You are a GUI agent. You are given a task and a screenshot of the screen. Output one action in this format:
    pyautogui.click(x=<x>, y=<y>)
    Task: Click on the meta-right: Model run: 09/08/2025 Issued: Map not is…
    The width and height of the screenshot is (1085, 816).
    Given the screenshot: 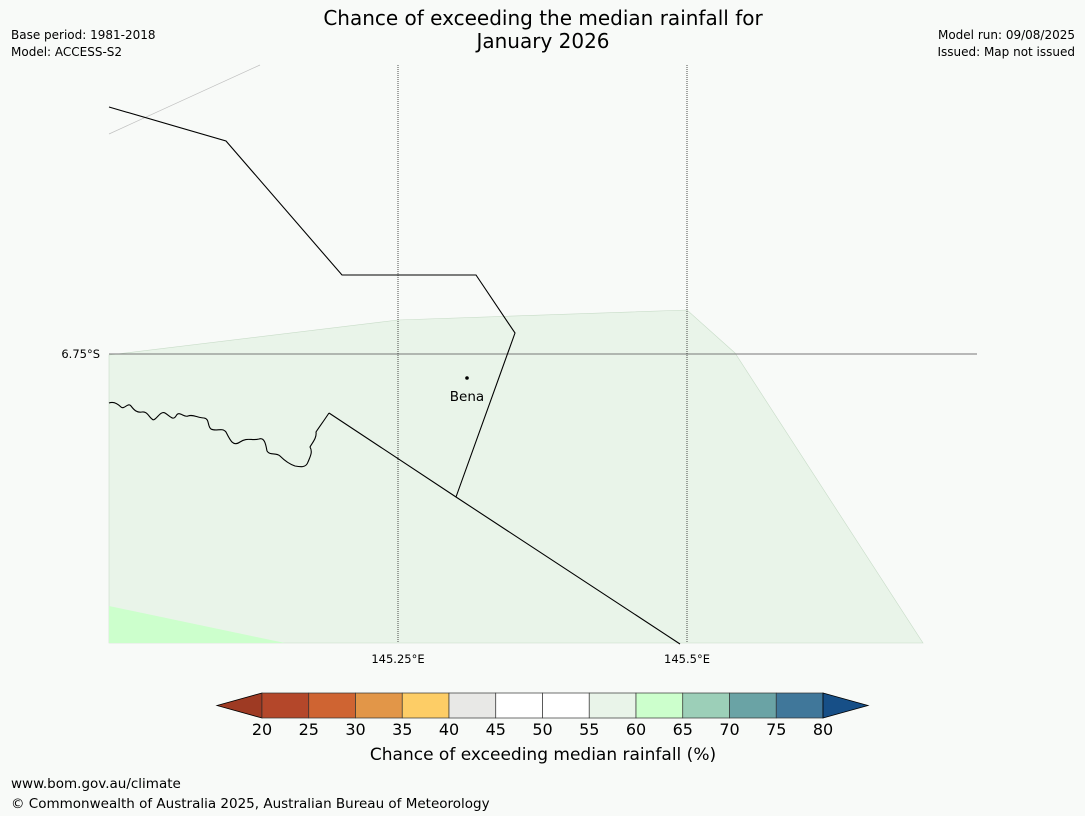 What is the action you would take?
    pyautogui.click(x=1006, y=44)
    